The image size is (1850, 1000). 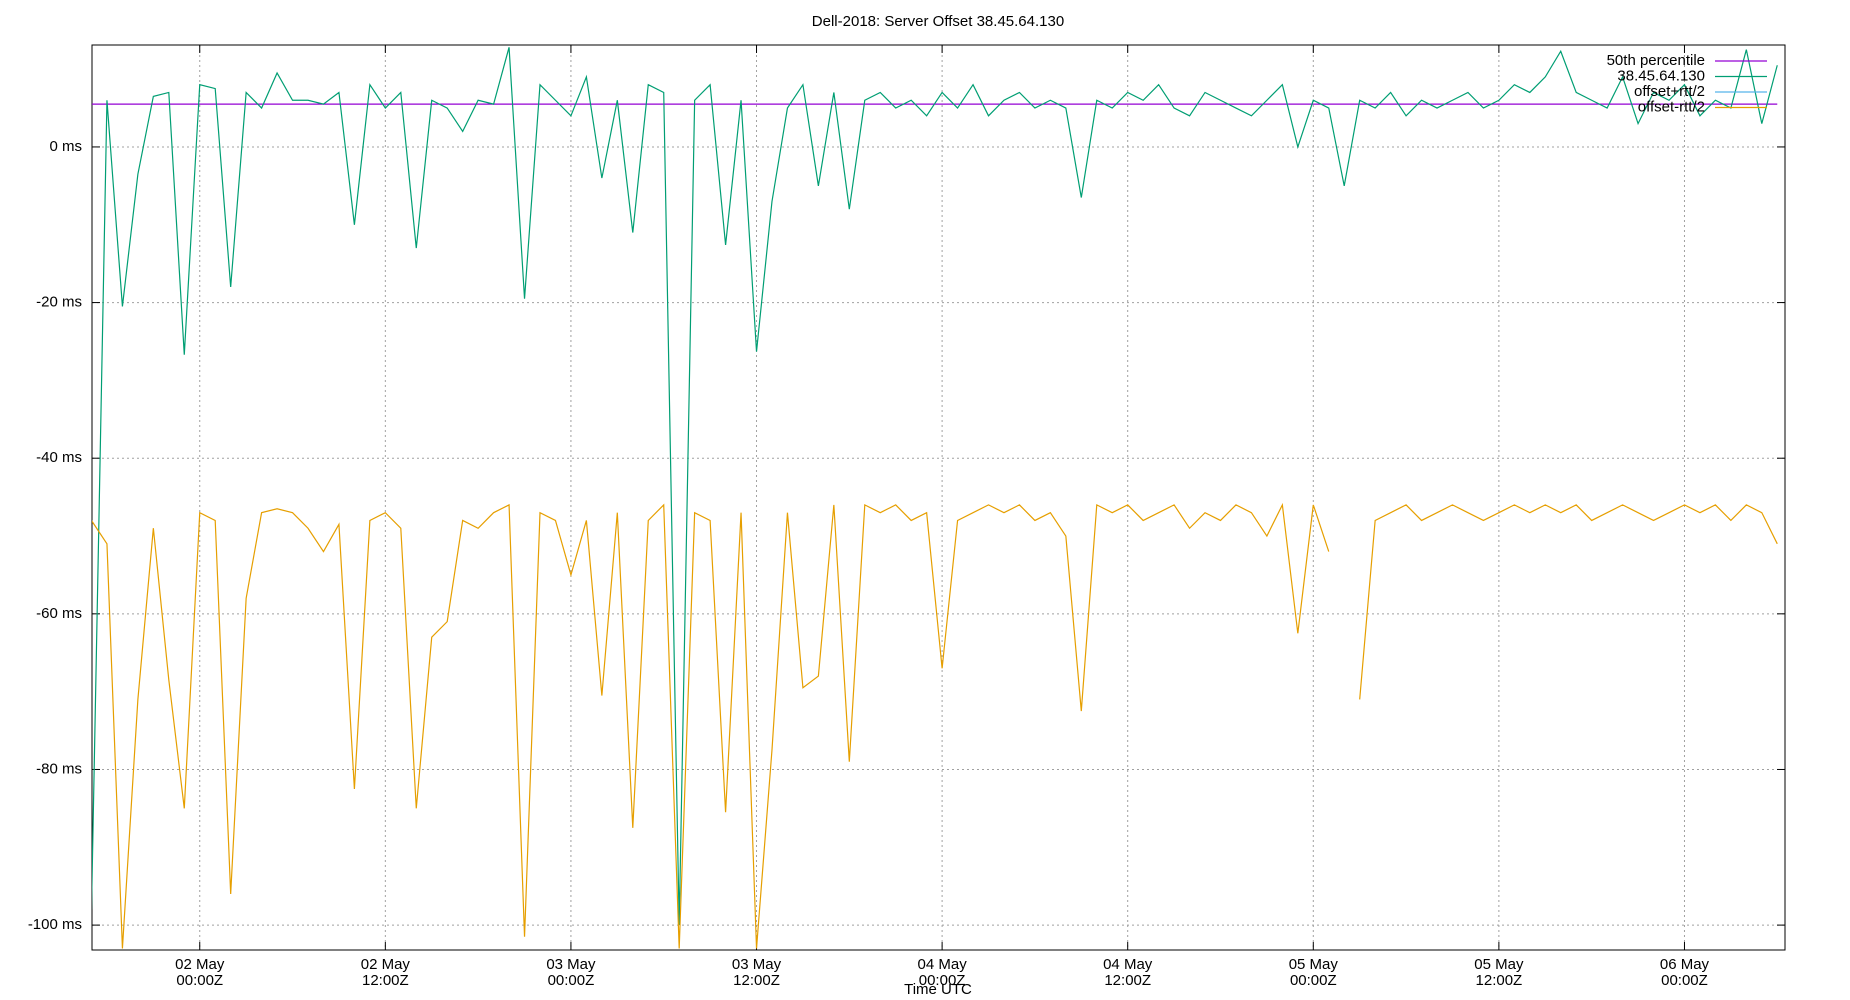 I want to click on x-tick-label: 03 May 12:00Z, so click(x=757, y=972).